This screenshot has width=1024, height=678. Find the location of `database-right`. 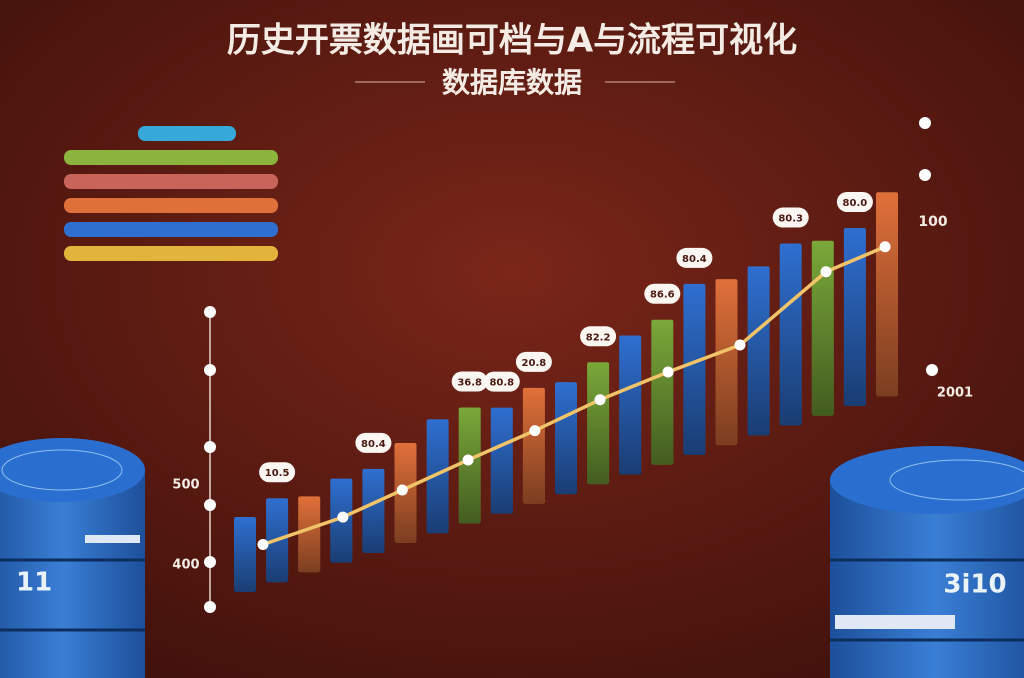

database-right is located at coordinates (927, 562).